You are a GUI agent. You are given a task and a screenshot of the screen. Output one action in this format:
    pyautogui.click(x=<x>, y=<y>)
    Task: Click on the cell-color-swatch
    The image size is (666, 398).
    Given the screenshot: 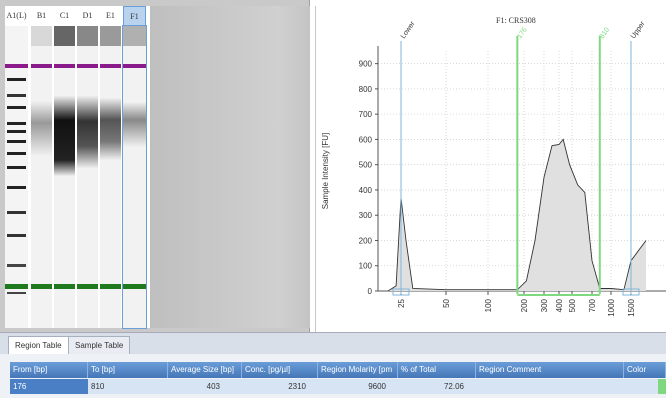 What is the action you would take?
    pyautogui.click(x=662, y=386)
    